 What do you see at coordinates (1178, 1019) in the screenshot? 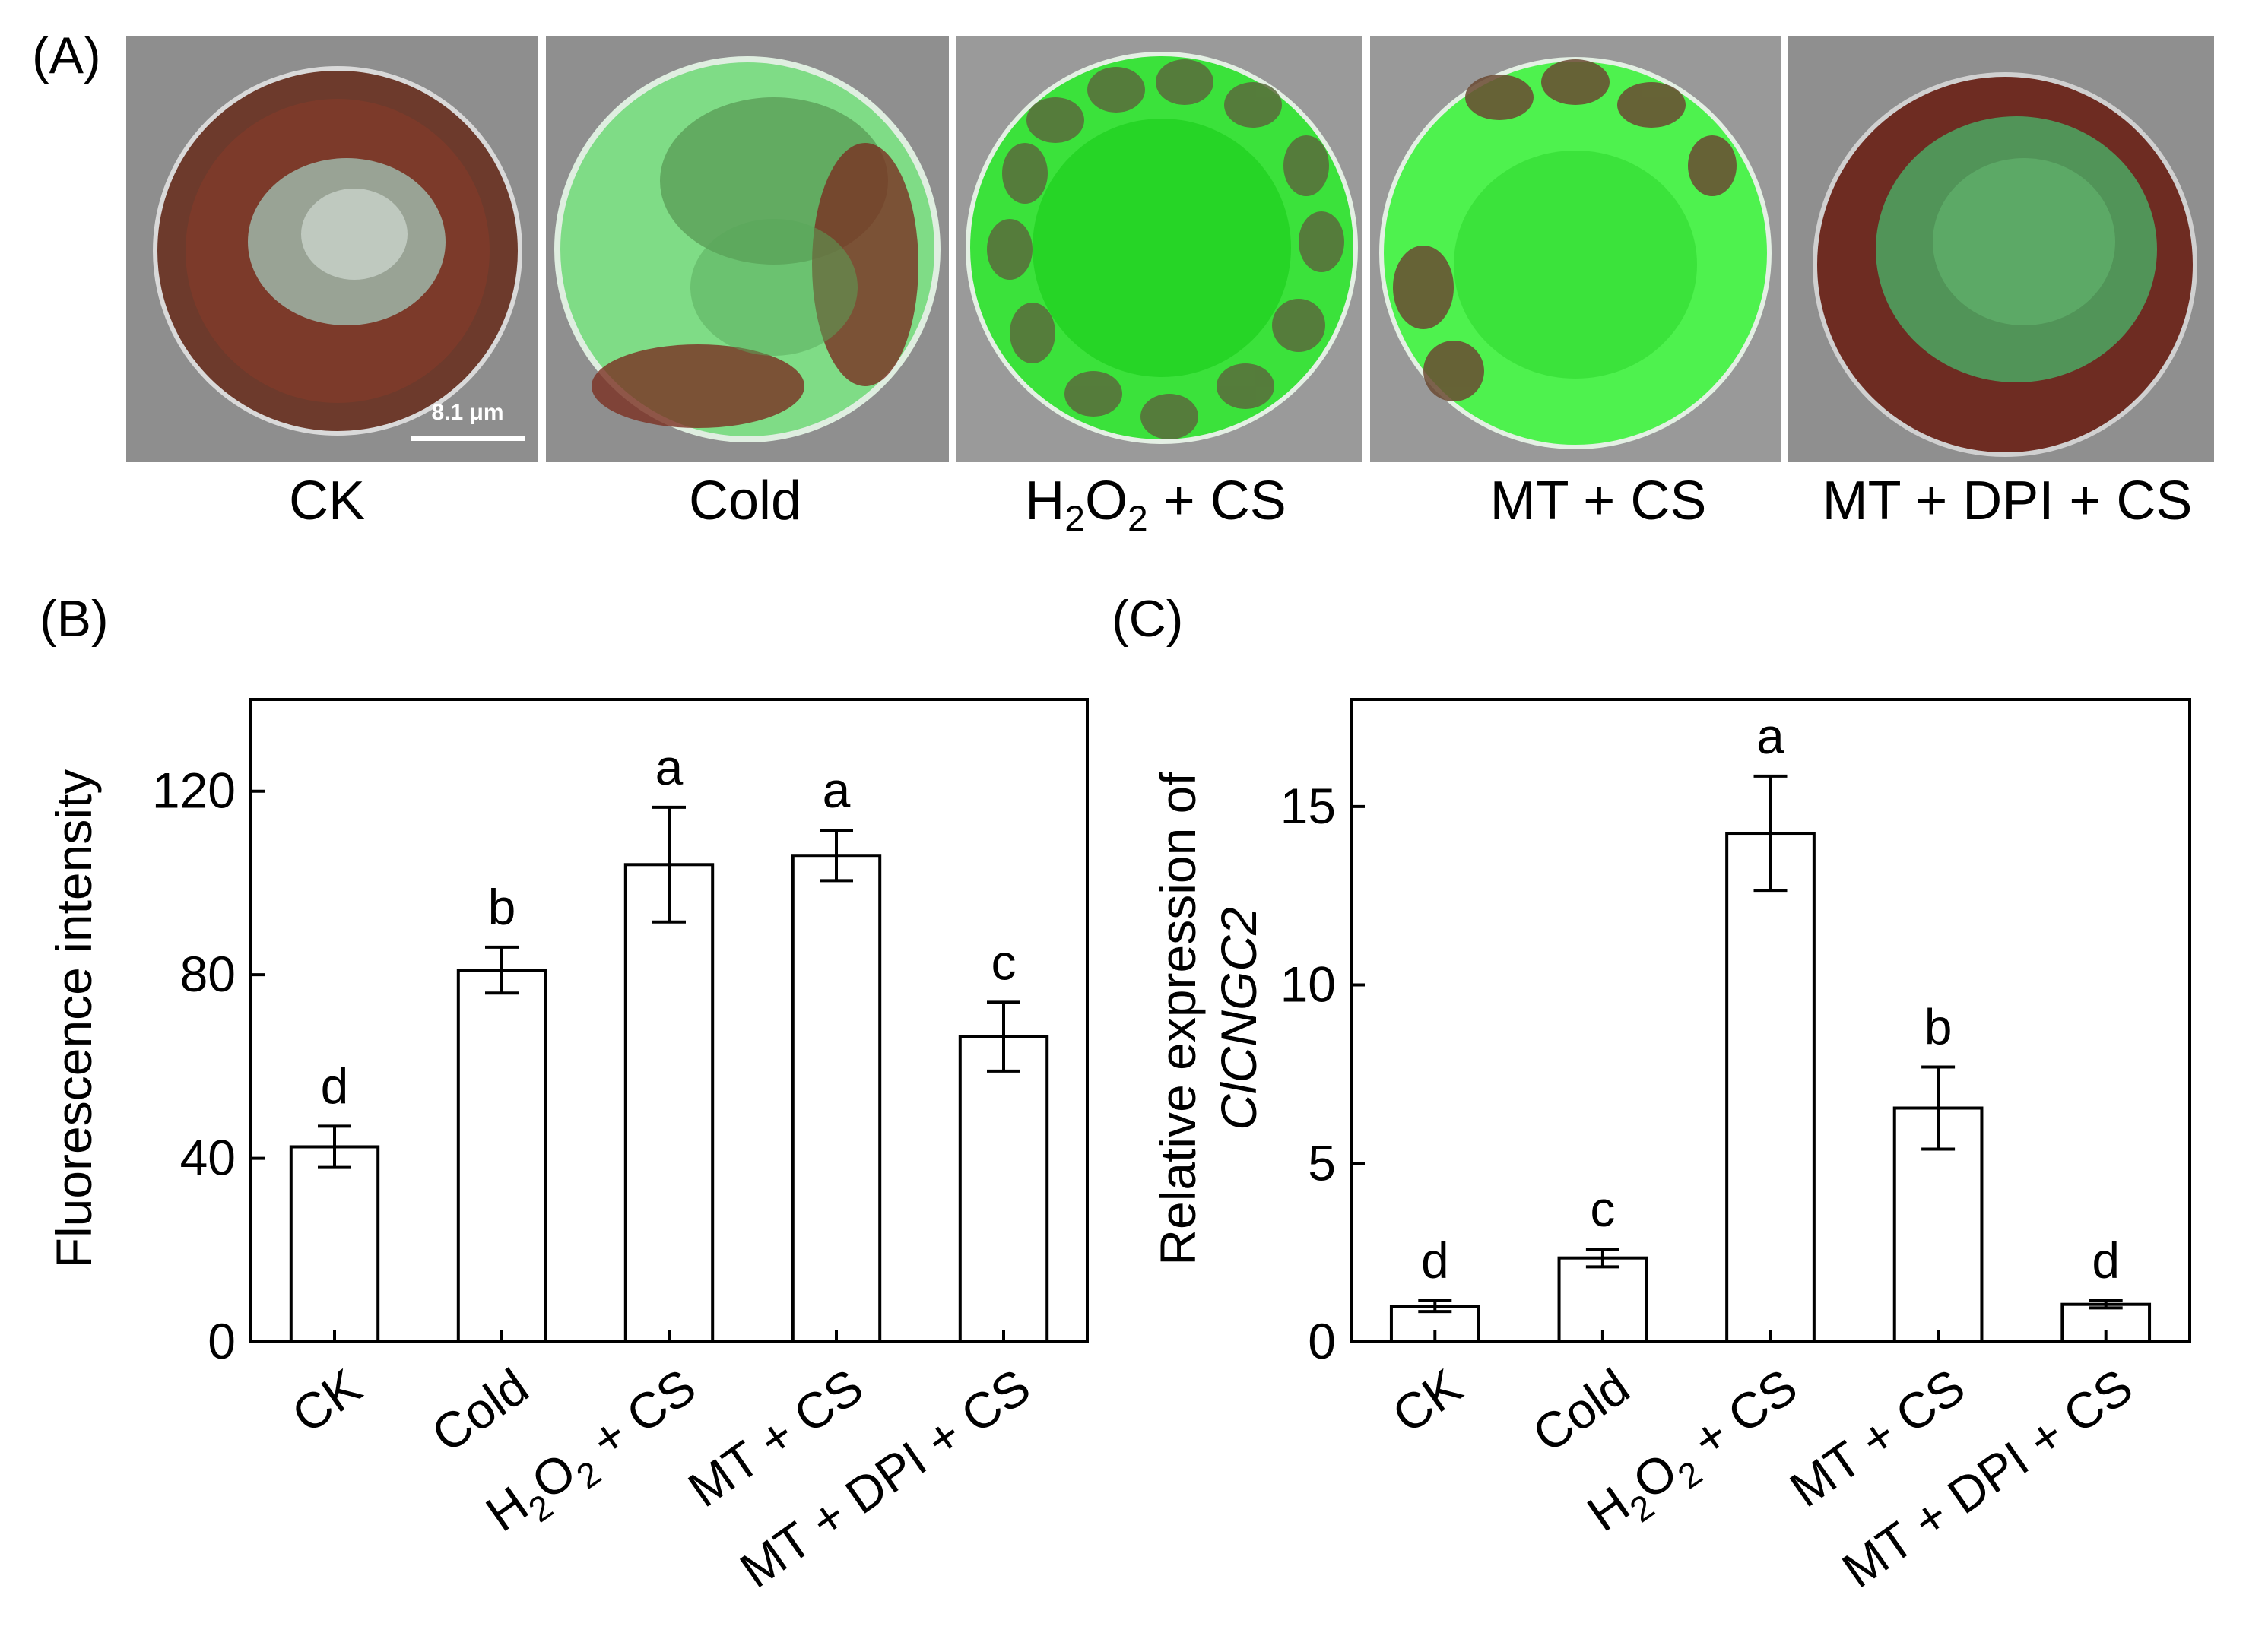
I see `y-axis-label: Relative expression of` at bounding box center [1178, 1019].